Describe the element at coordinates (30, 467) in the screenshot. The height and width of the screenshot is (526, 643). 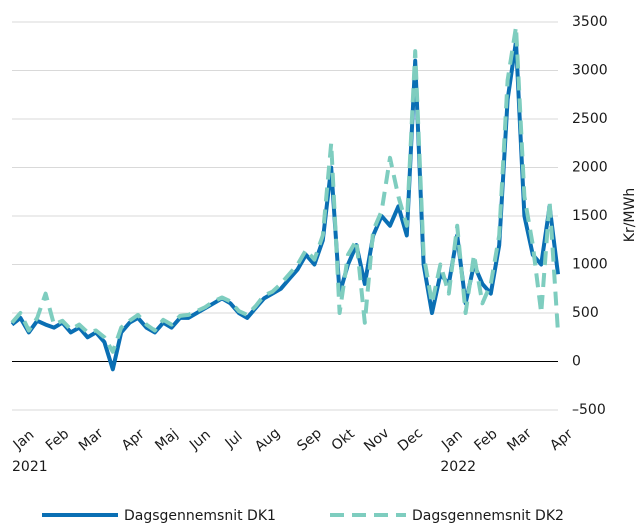
I see `year-label: 2021` at that location.